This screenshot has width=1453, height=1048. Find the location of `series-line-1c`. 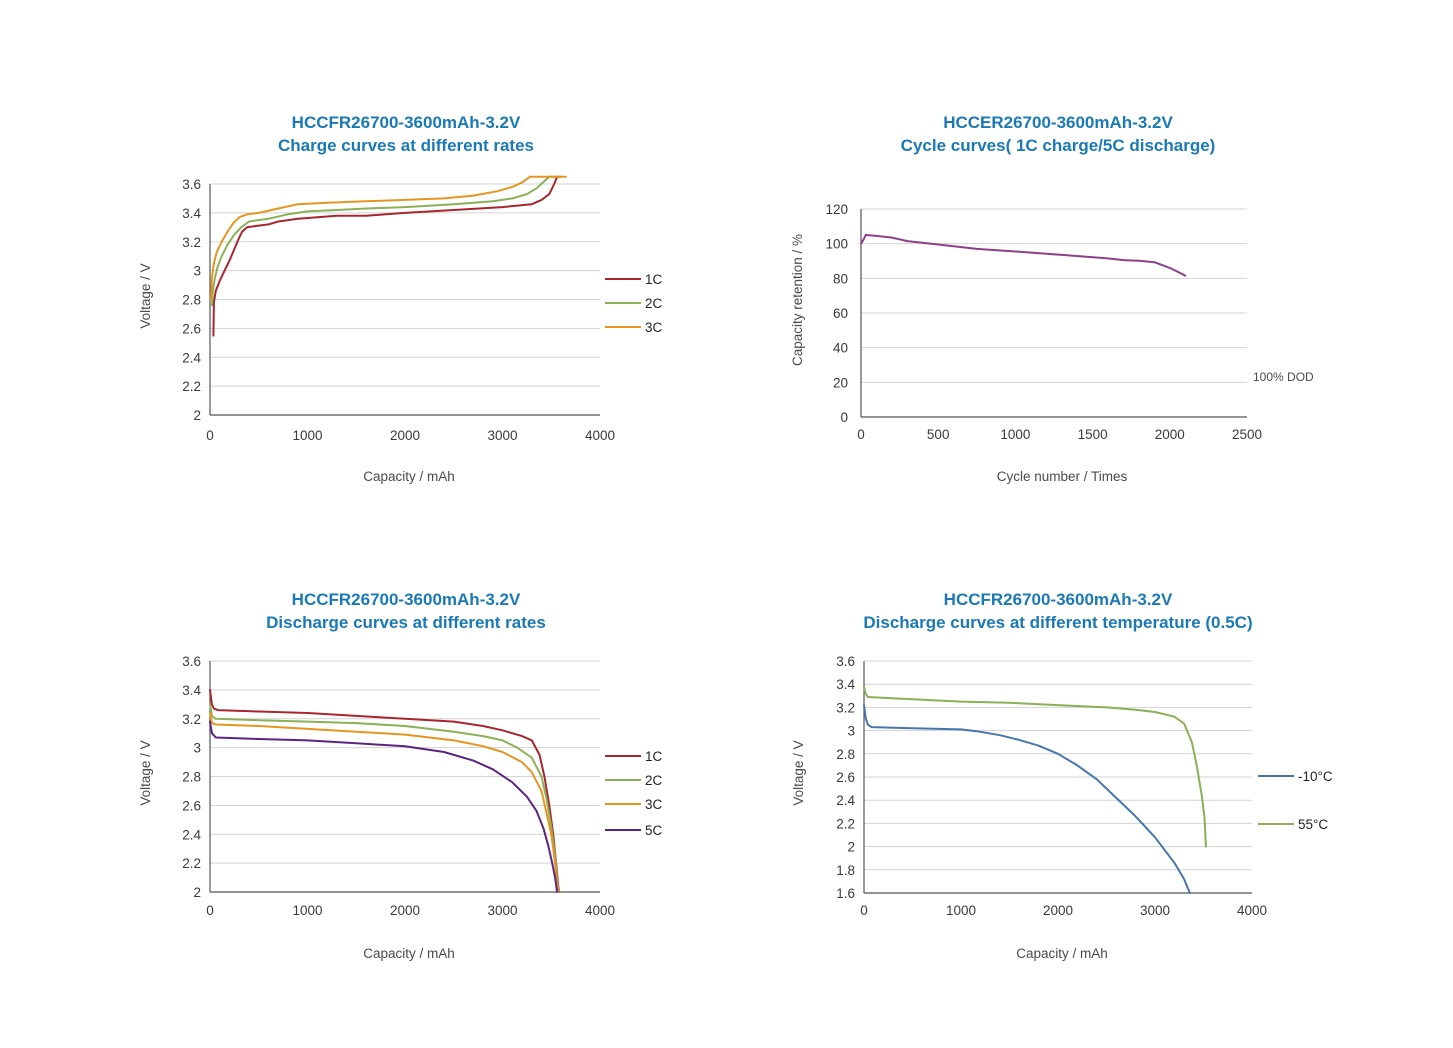

series-line-1c is located at coordinates (387, 256).